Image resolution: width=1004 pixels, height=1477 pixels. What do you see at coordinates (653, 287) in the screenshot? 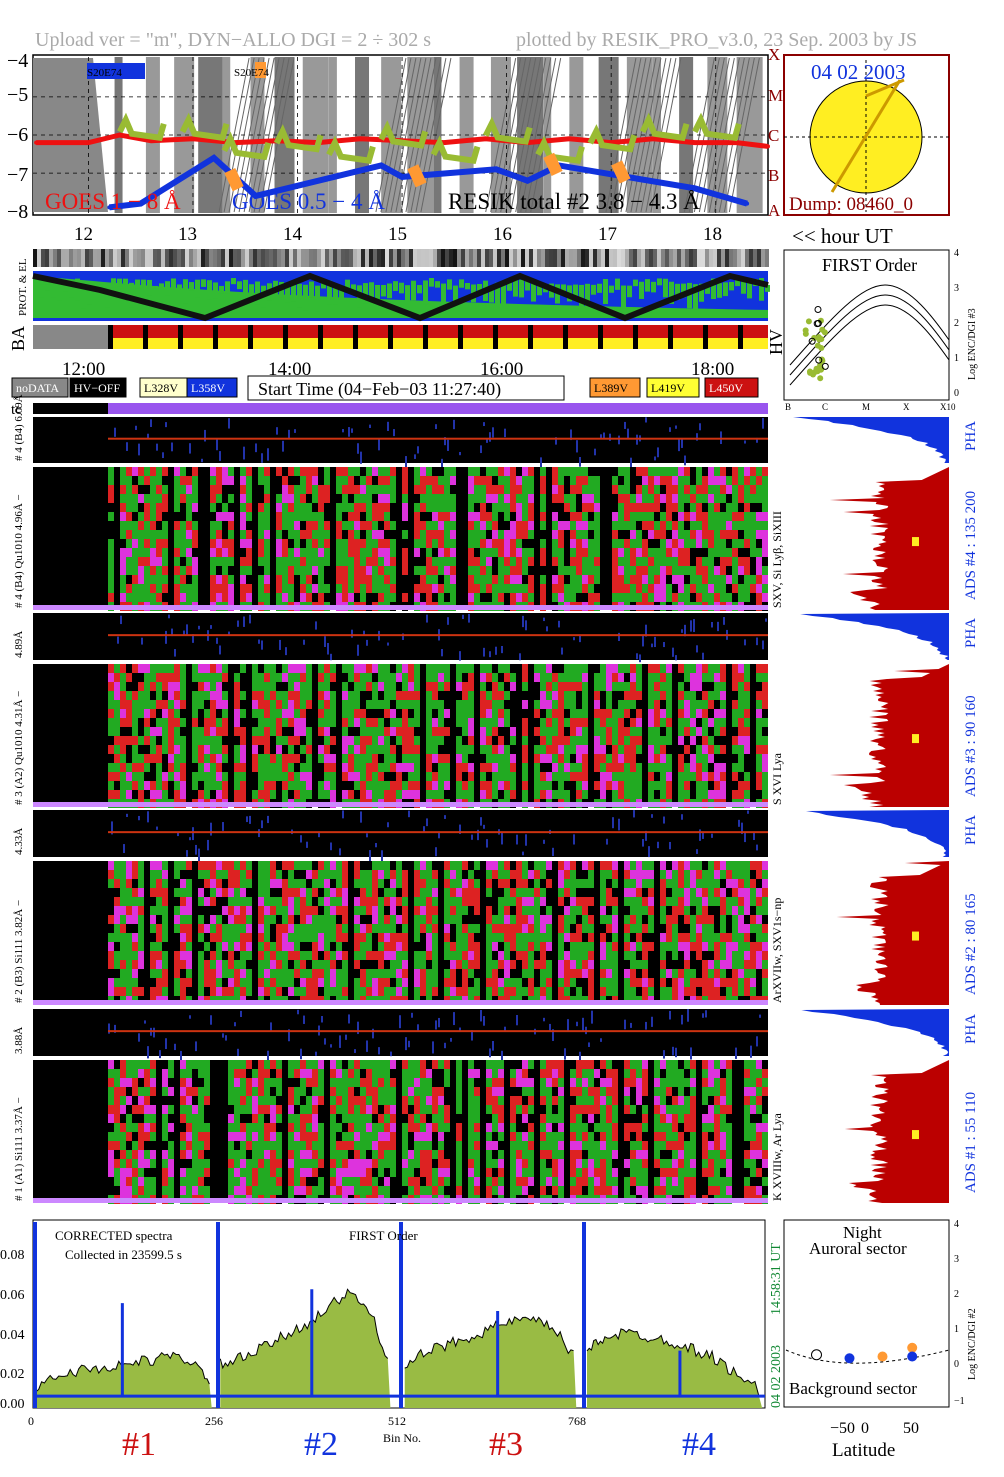
I see `prot-green-cell` at bounding box center [653, 287].